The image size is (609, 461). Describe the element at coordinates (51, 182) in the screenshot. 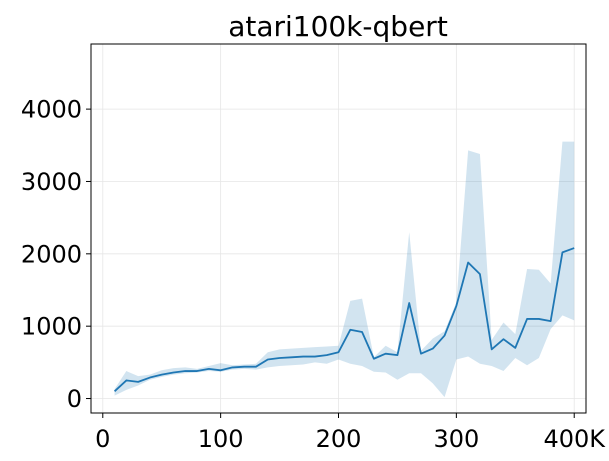

I see `y-tick-label: 3000` at that location.